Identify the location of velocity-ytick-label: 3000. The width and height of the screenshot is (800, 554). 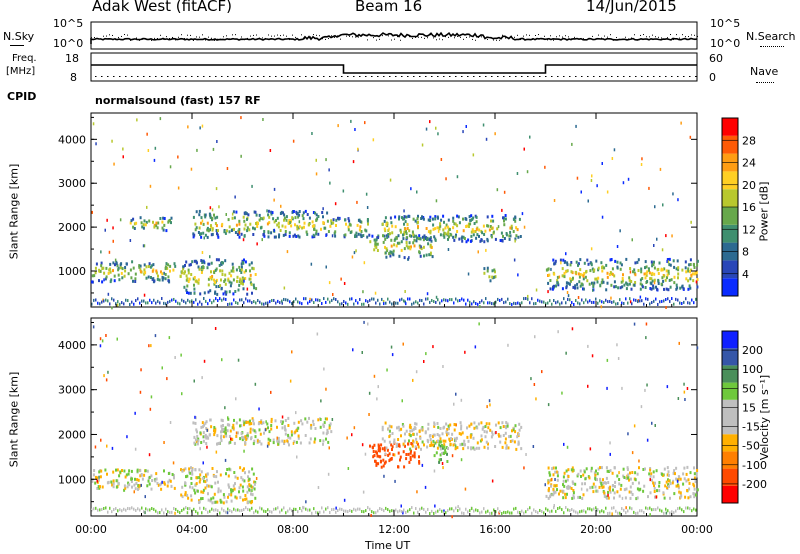
(72, 390).